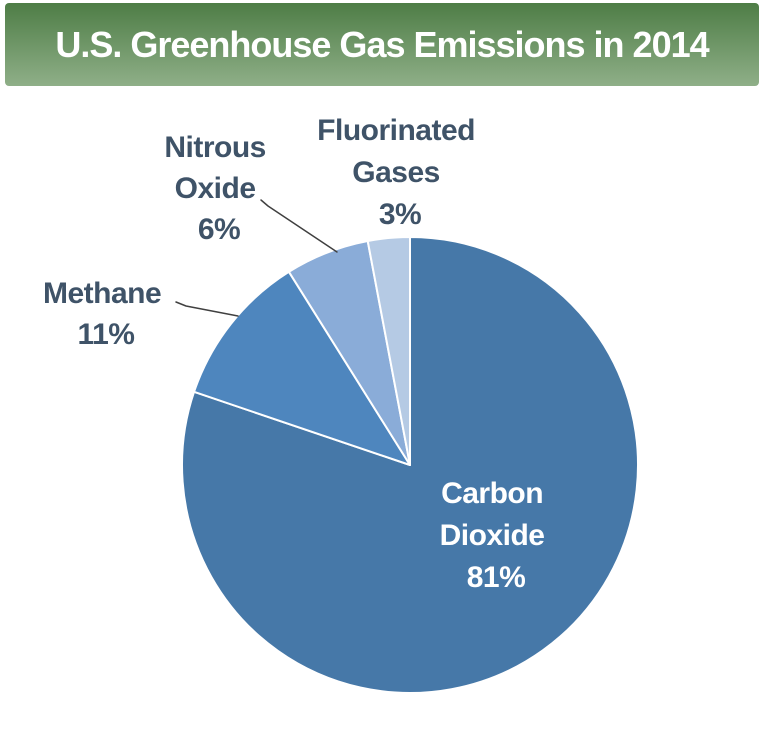 The width and height of the screenshot is (764, 739). I want to click on label-methane: Methane 11%, so click(106, 314).